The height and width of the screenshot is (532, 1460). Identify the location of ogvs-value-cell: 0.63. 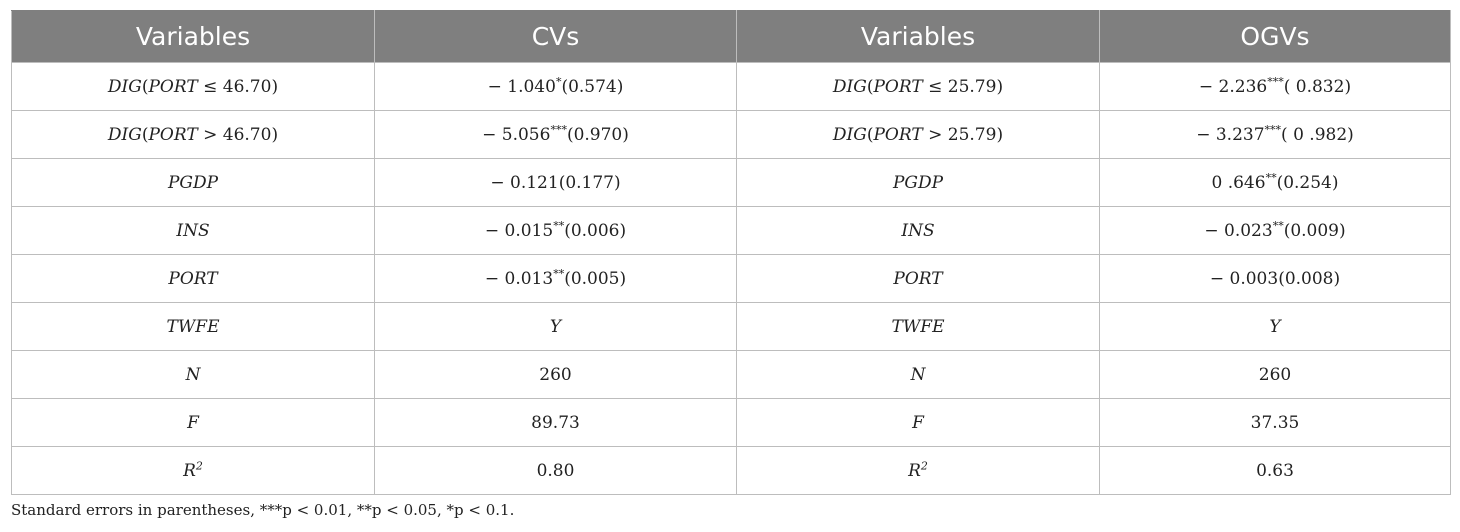
(1275, 470).